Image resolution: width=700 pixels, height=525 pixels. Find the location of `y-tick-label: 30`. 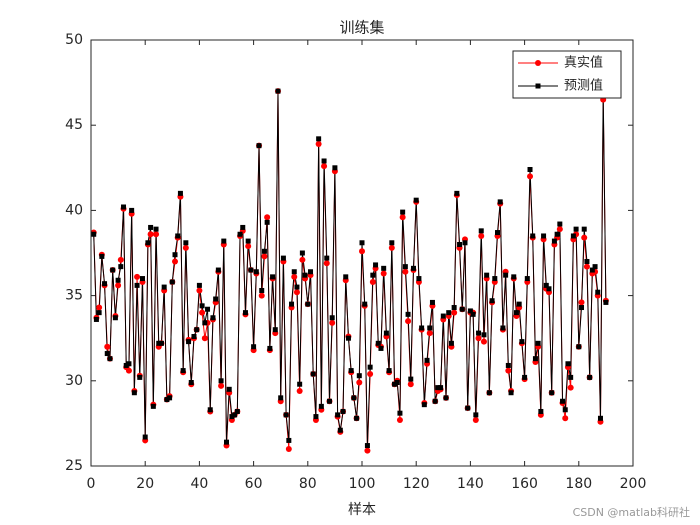

y-tick-label: 30 is located at coordinates (74, 381).